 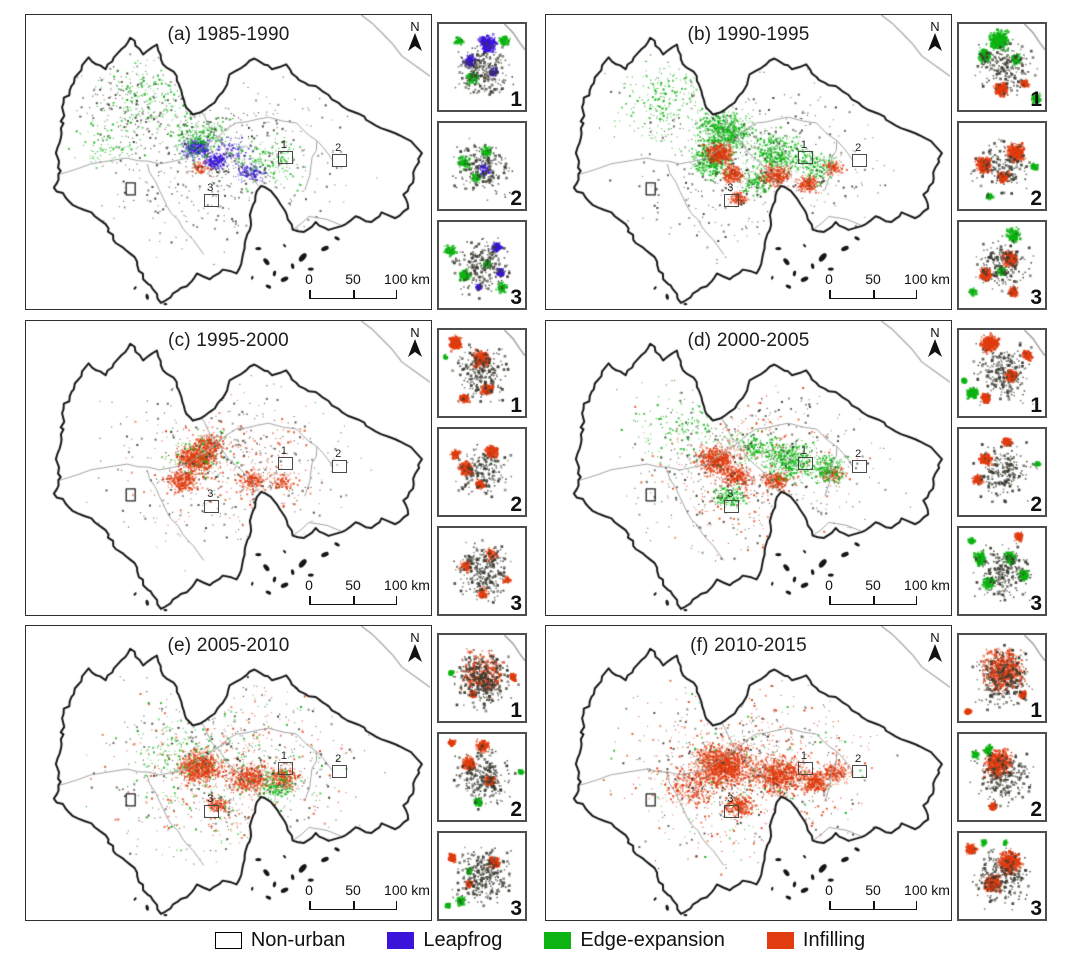 I want to click on inset-a-2: 2, so click(x=482, y=166).